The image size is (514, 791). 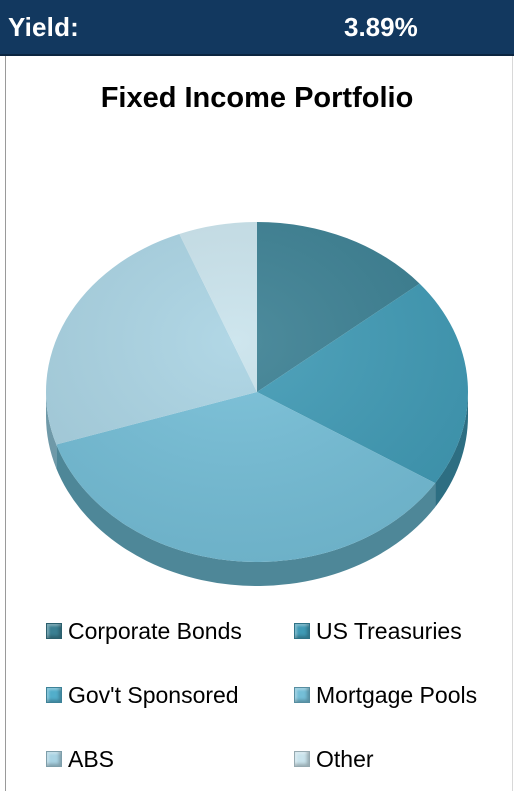 I want to click on yield-label: Yield:, so click(x=44, y=27).